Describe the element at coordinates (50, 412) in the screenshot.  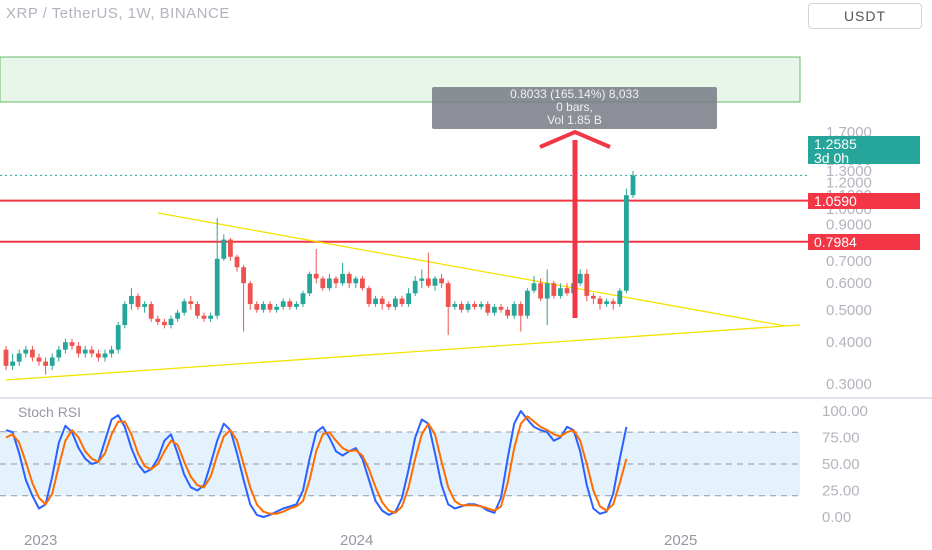
I see `stoch-rsi-title: Stoch RSI` at that location.